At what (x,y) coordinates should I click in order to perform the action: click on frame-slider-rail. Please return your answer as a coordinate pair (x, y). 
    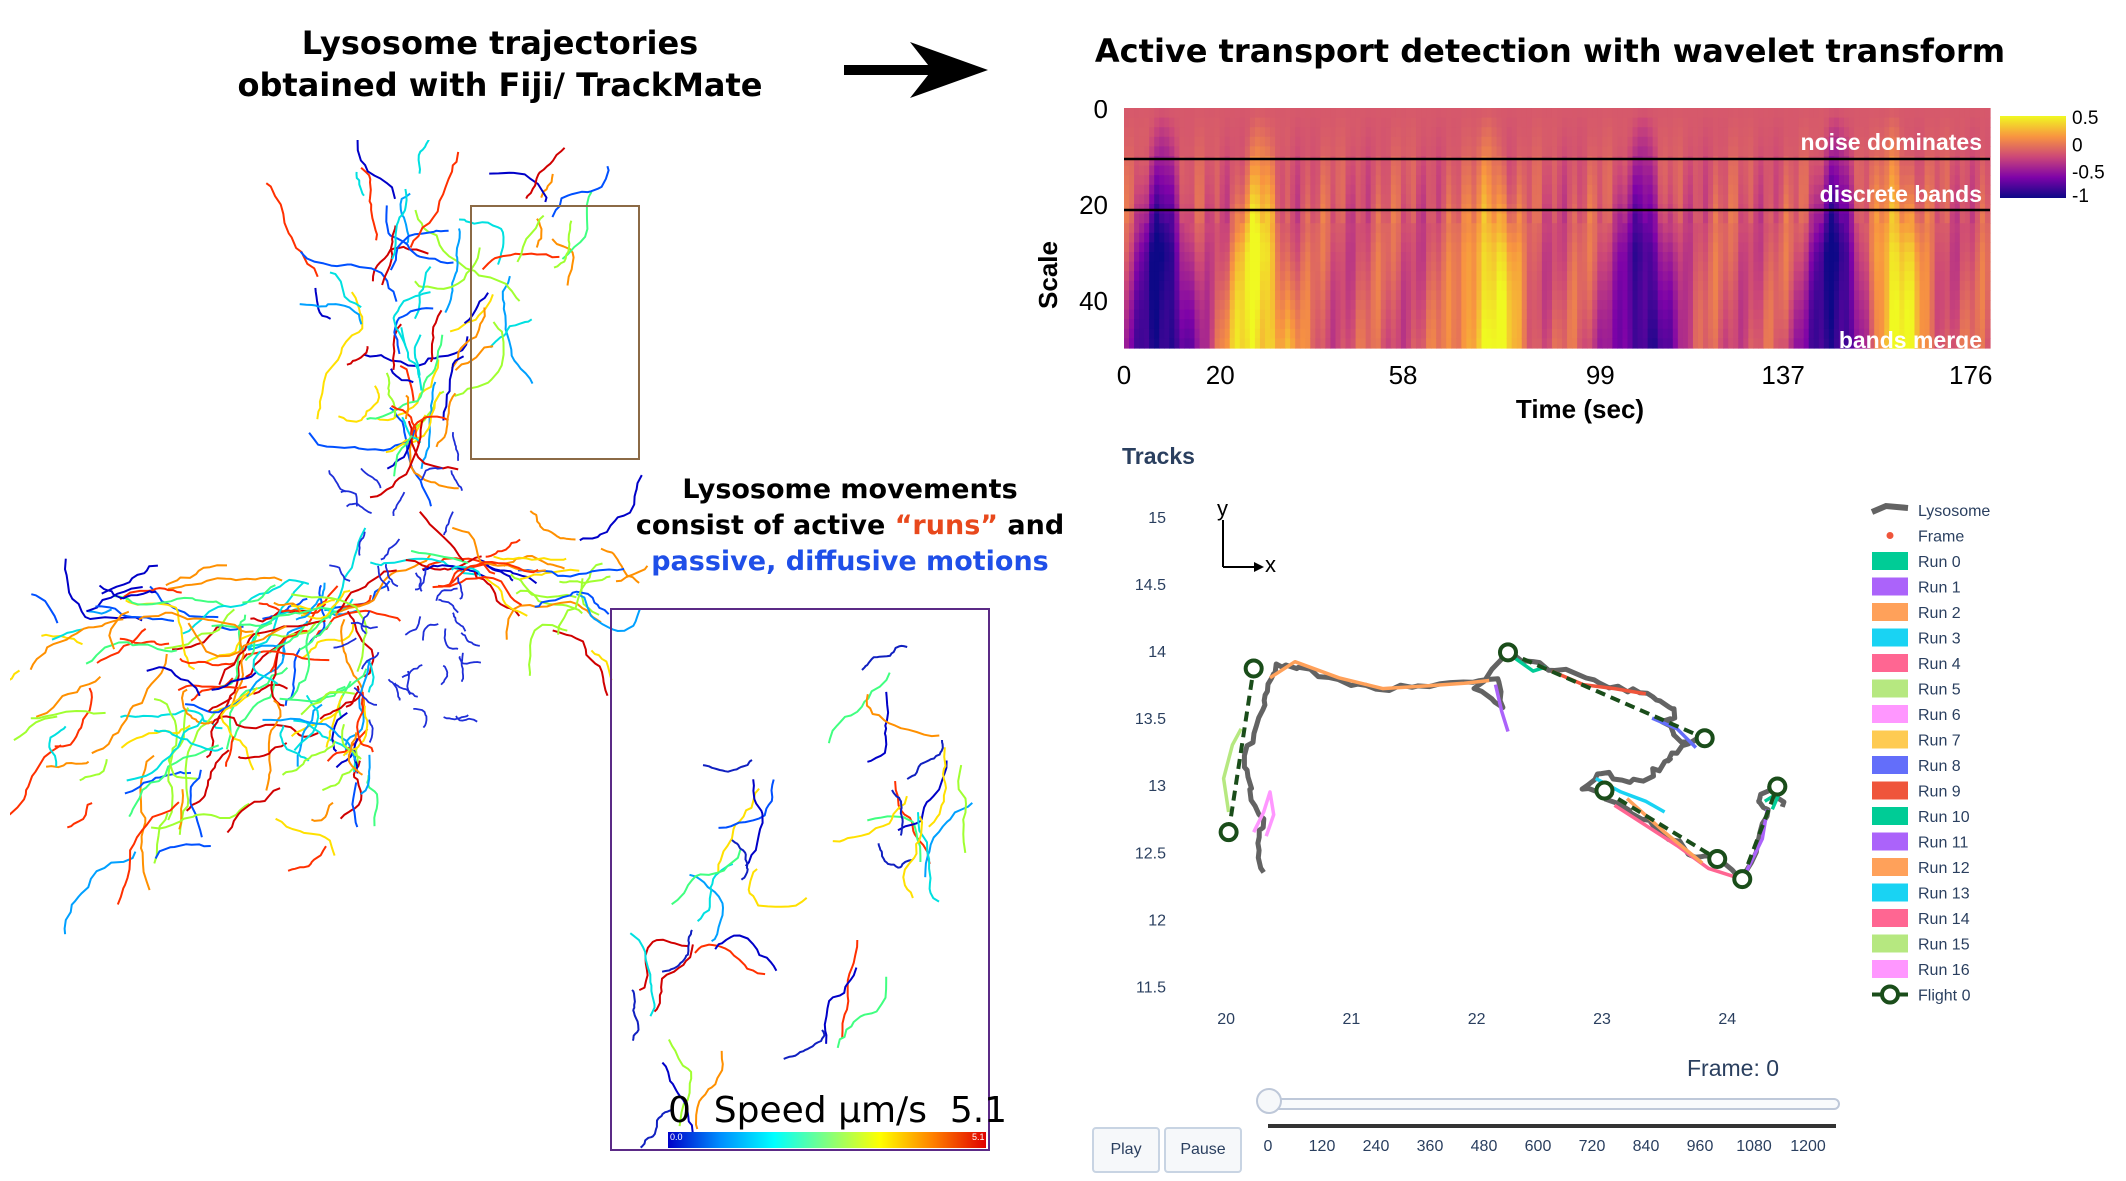
    Looking at the image, I should click on (1549, 1104).